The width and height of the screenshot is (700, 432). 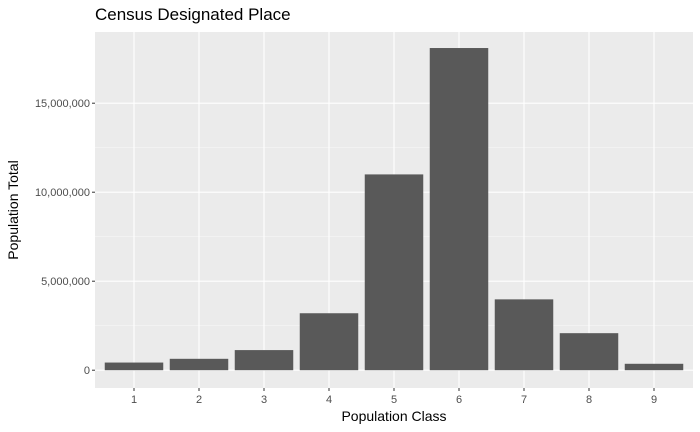 What do you see at coordinates (87, 371) in the screenshot?
I see `y-tick-label: 0` at bounding box center [87, 371].